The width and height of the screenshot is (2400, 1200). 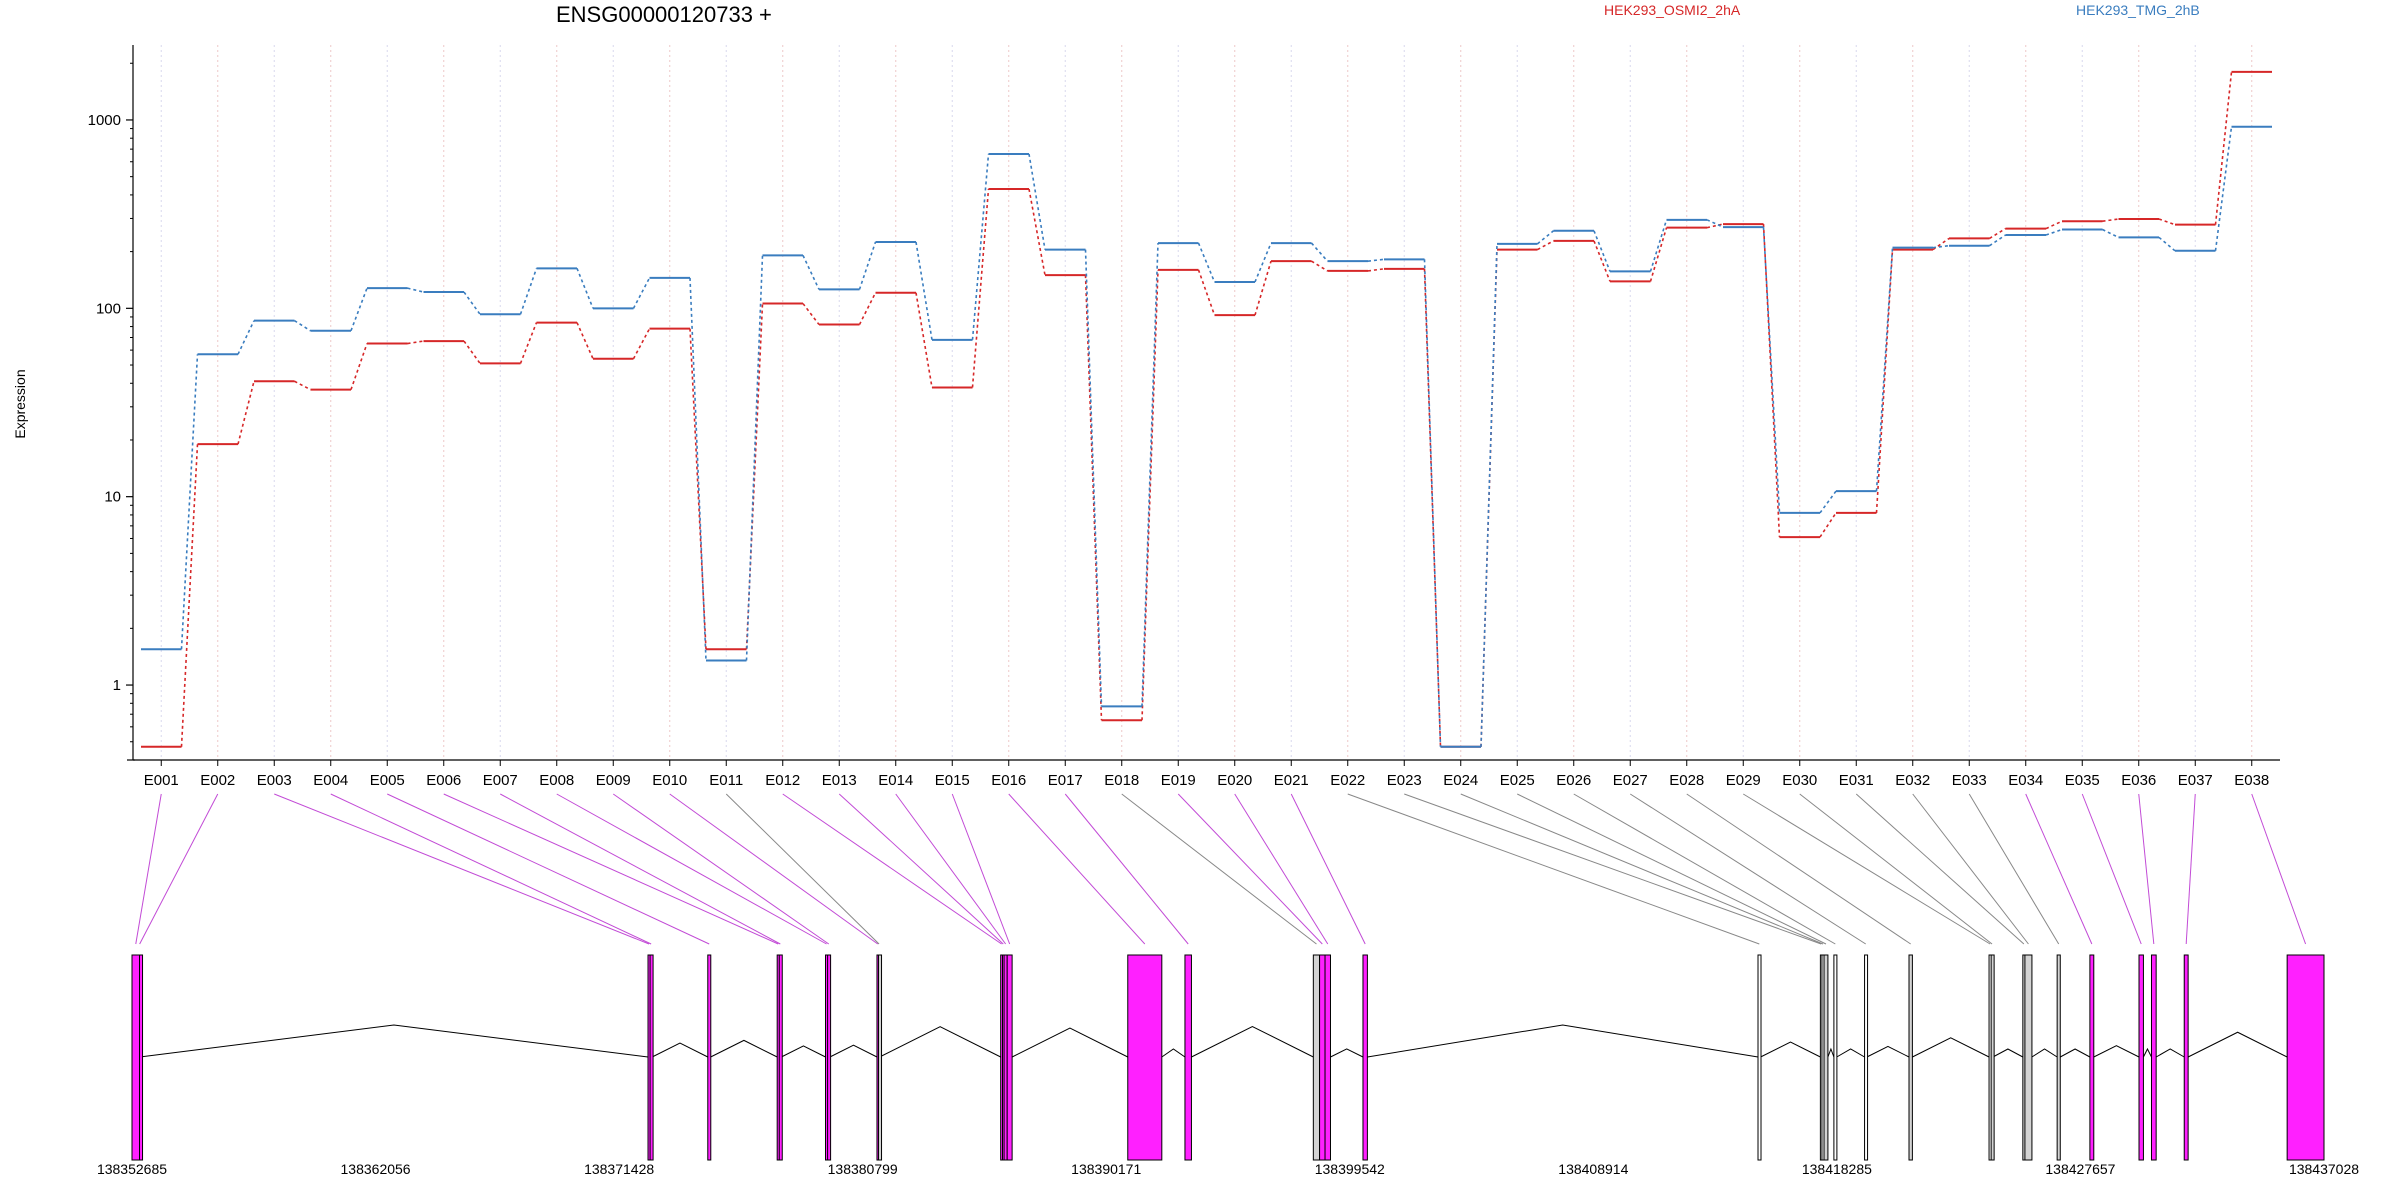 What do you see at coordinates (2059, 869) in the screenshot?
I see `exon-connector-E034` at bounding box center [2059, 869].